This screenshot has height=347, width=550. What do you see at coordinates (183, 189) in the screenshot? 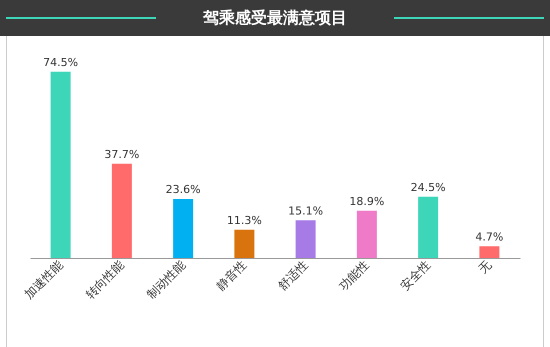
I see `data-label: 23.6%` at bounding box center [183, 189].